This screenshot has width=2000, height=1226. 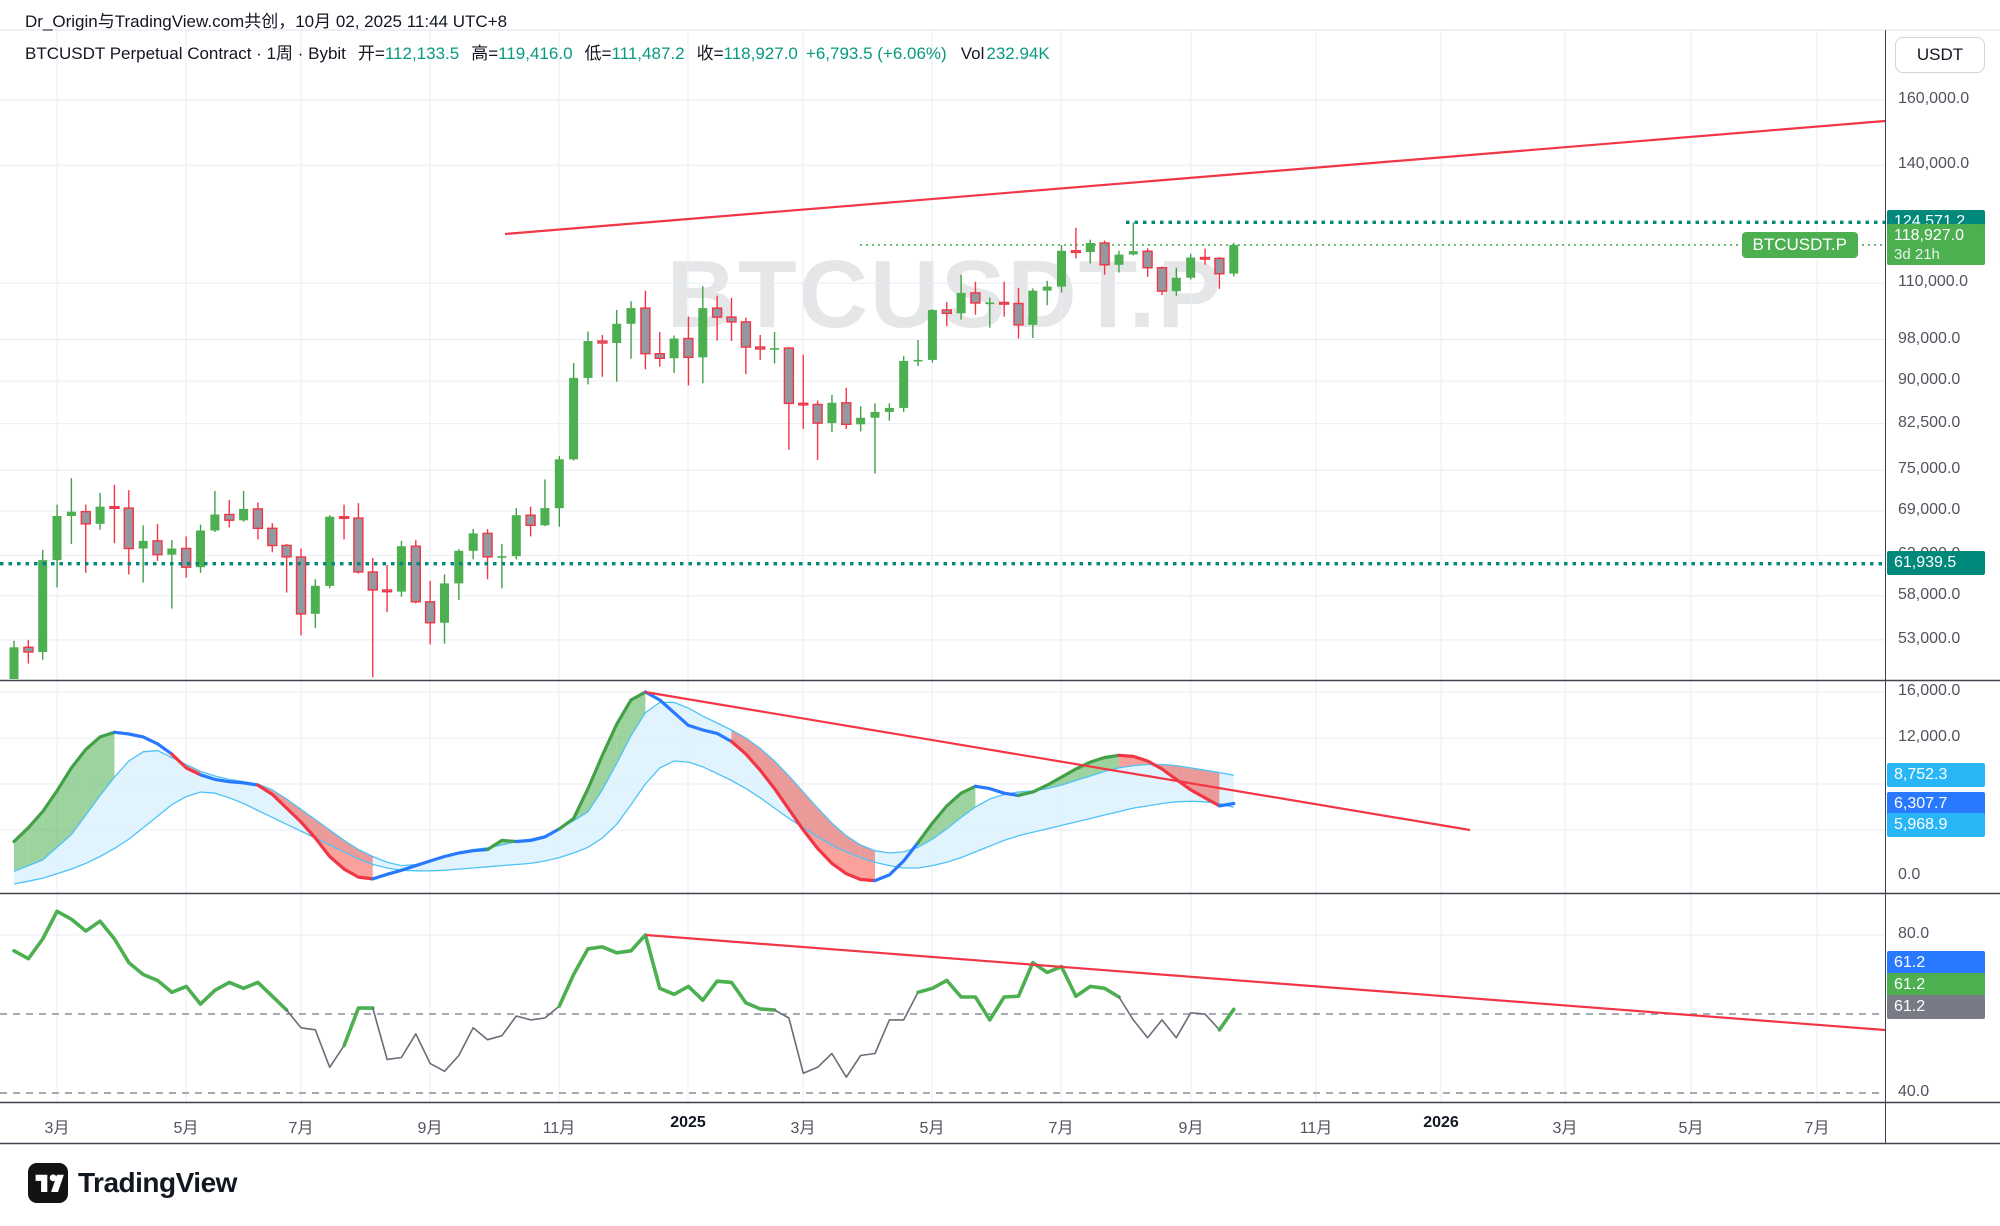 I want to click on price-tick-label: 53,000.0, so click(x=1929, y=638).